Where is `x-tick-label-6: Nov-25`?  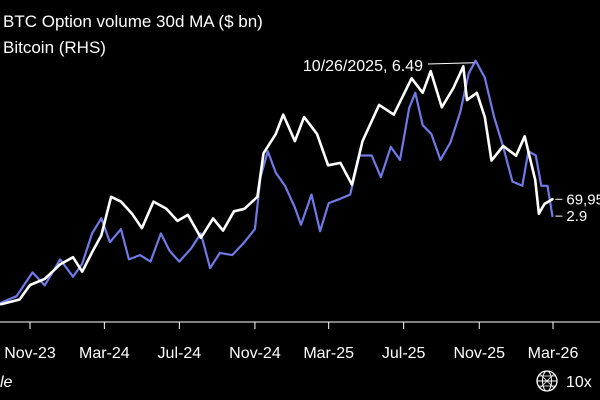 x-tick-label-6: Nov-25 is located at coordinates (479, 353).